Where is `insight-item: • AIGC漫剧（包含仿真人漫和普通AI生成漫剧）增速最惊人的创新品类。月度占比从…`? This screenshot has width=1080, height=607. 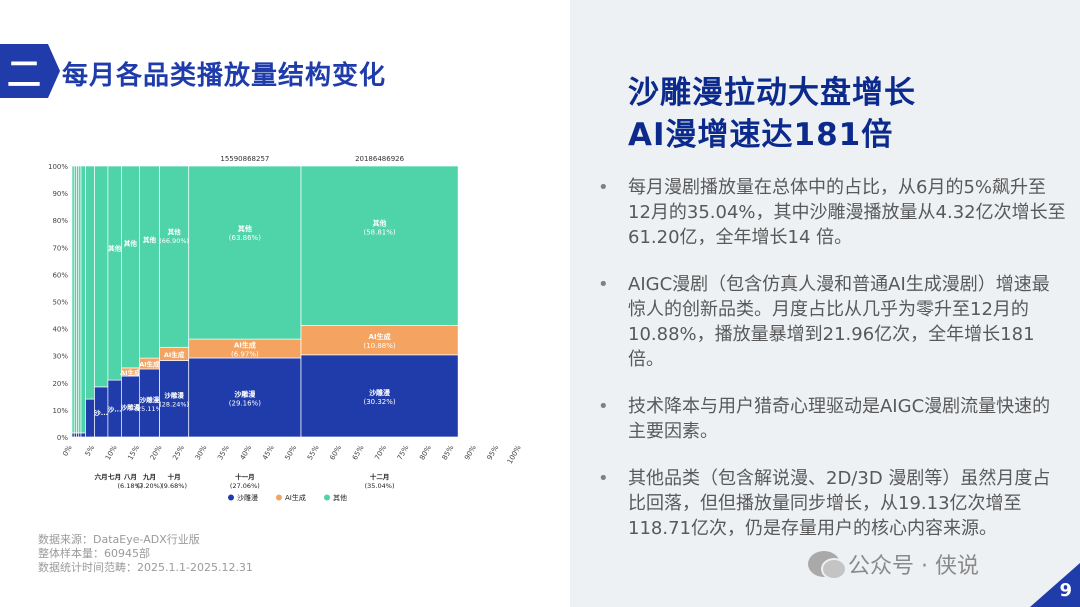 insight-item: • AIGC漫剧（包含仿真人漫和普通AI生成漫剧）增速最惊人的创新品类。月度占比从… is located at coordinates (831, 322).